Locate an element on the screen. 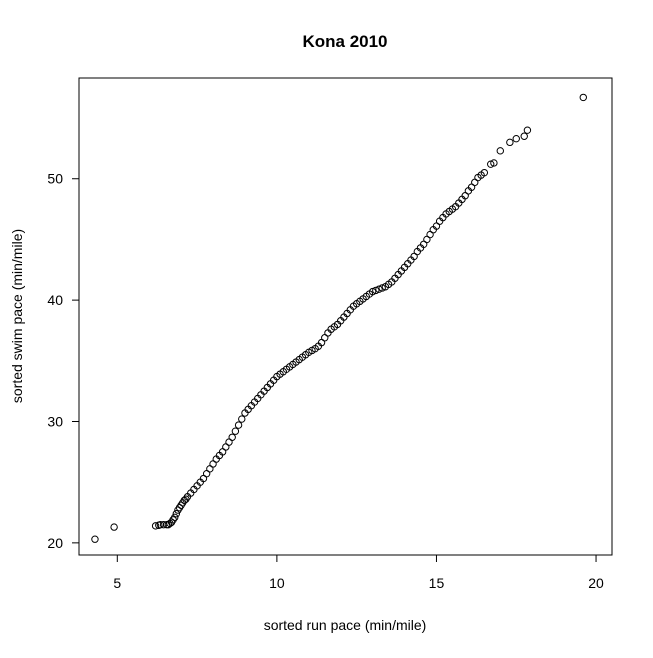 This screenshot has width=653, height=658. y-tick-label: 40 is located at coordinates (55, 300).